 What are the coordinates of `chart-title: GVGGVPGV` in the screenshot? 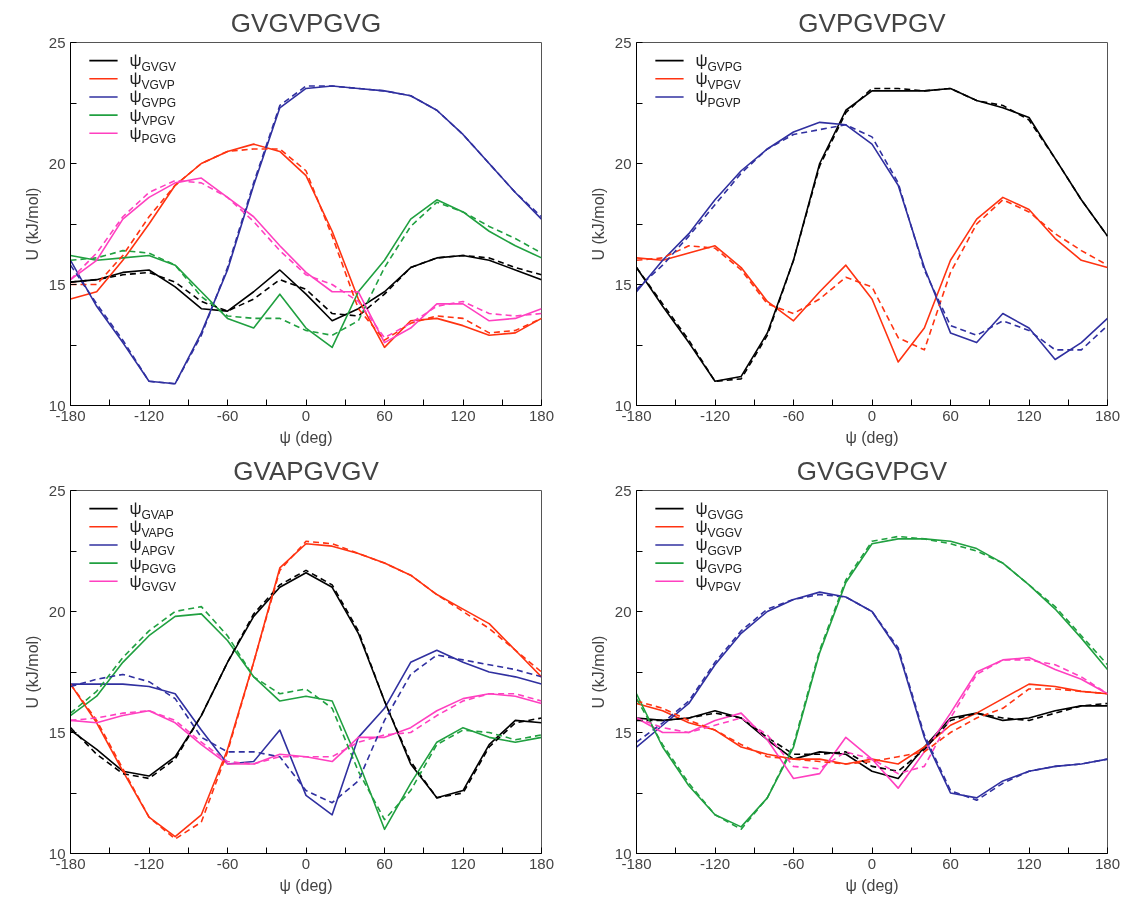 It's located at (872, 470).